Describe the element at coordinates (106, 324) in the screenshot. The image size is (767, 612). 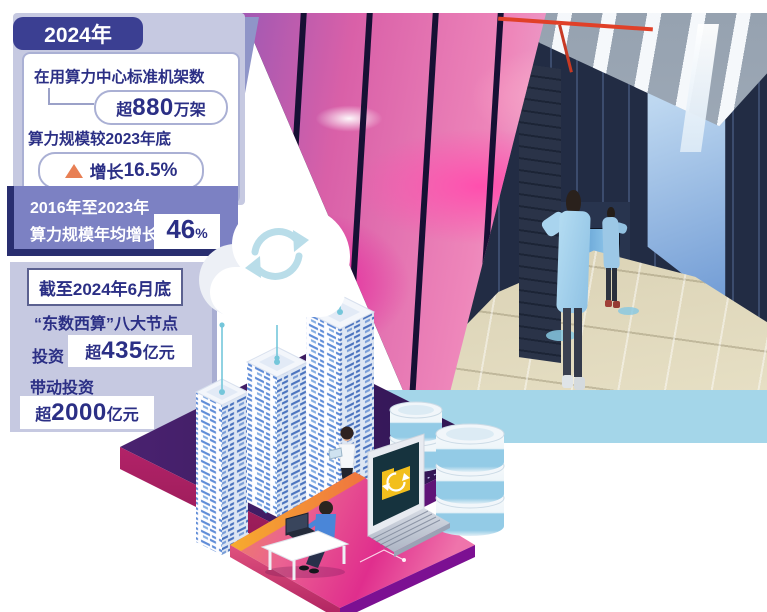
I see `nodes-label: “东数西算”八大节点` at that location.